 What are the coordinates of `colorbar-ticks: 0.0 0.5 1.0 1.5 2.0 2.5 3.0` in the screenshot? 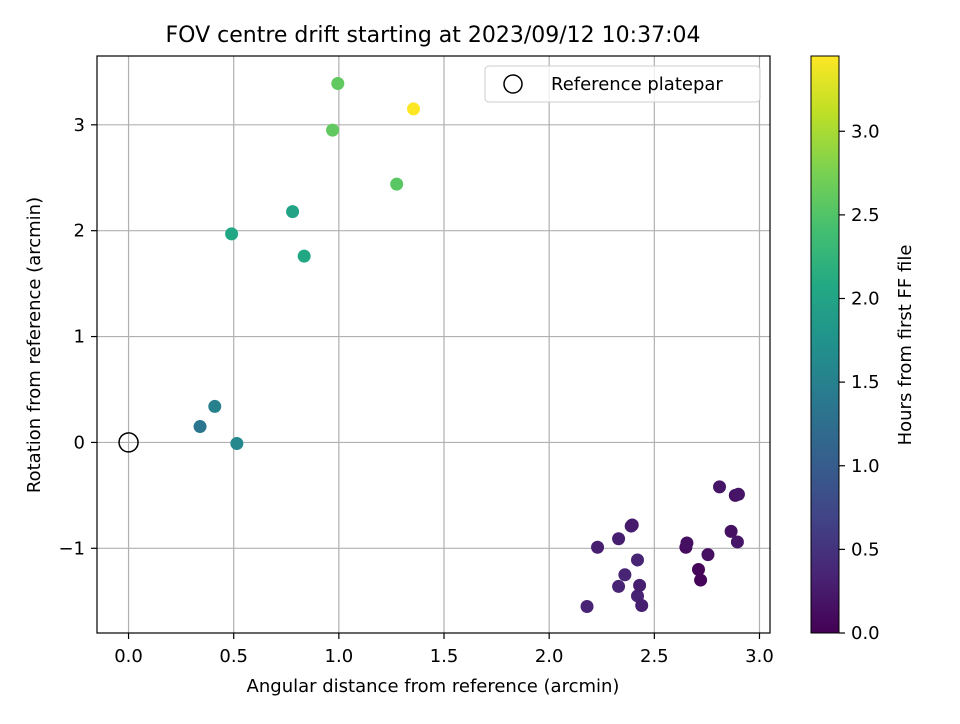 It's located at (859, 382).